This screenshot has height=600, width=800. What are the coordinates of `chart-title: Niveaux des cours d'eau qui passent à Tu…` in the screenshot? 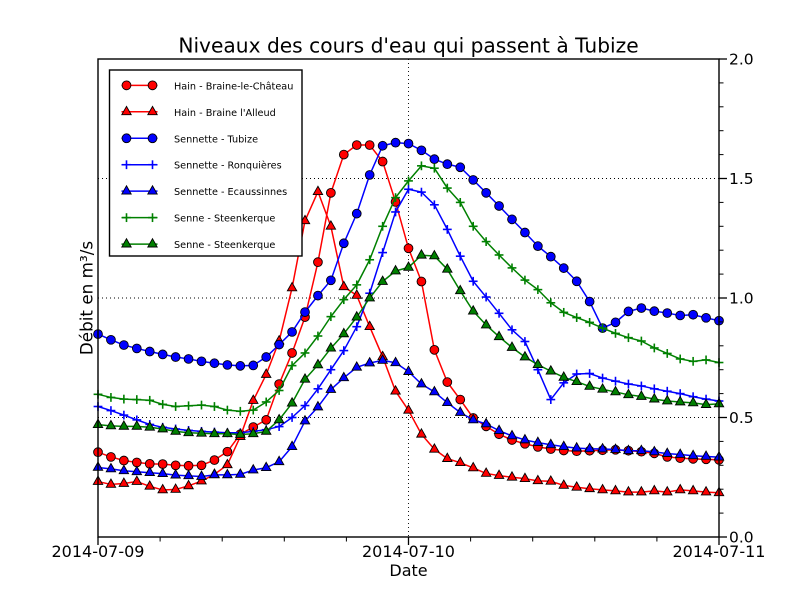 It's located at (408, 46).